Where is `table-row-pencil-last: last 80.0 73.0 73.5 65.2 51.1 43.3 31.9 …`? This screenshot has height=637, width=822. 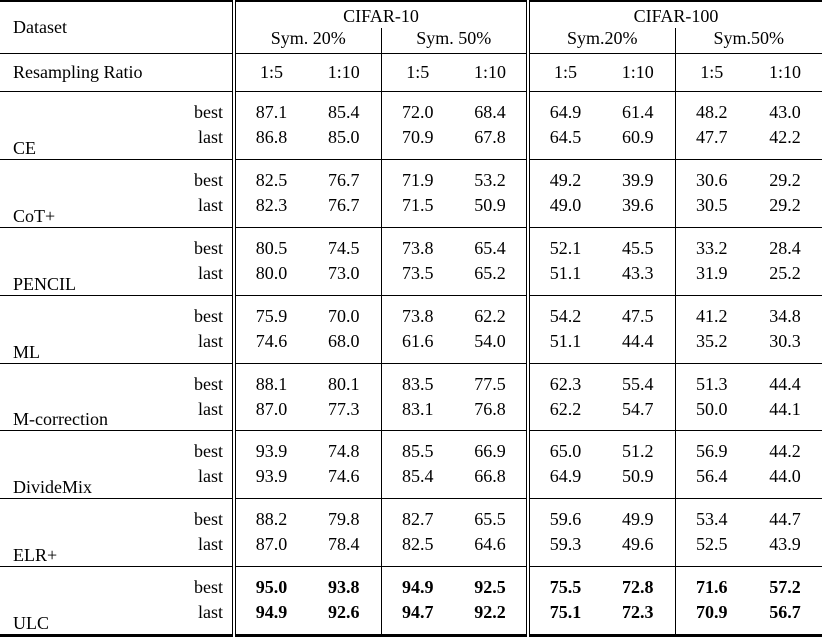 table-row-pencil-last: last 80.0 73.0 73.5 65.2 51.1 43.3 31.9 … is located at coordinates (411, 278).